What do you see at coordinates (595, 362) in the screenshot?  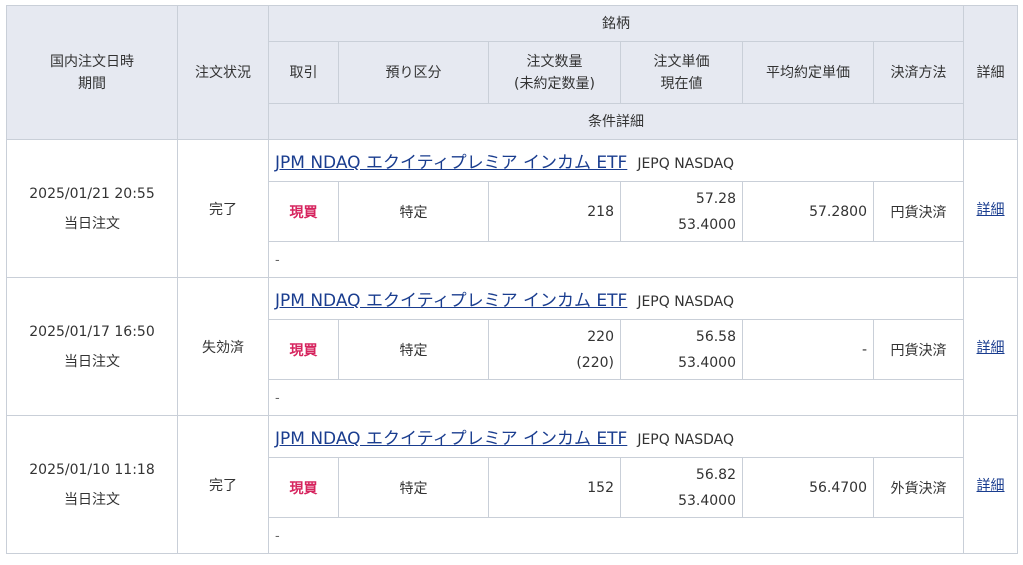 I see `unfilled-qty: (220)` at bounding box center [595, 362].